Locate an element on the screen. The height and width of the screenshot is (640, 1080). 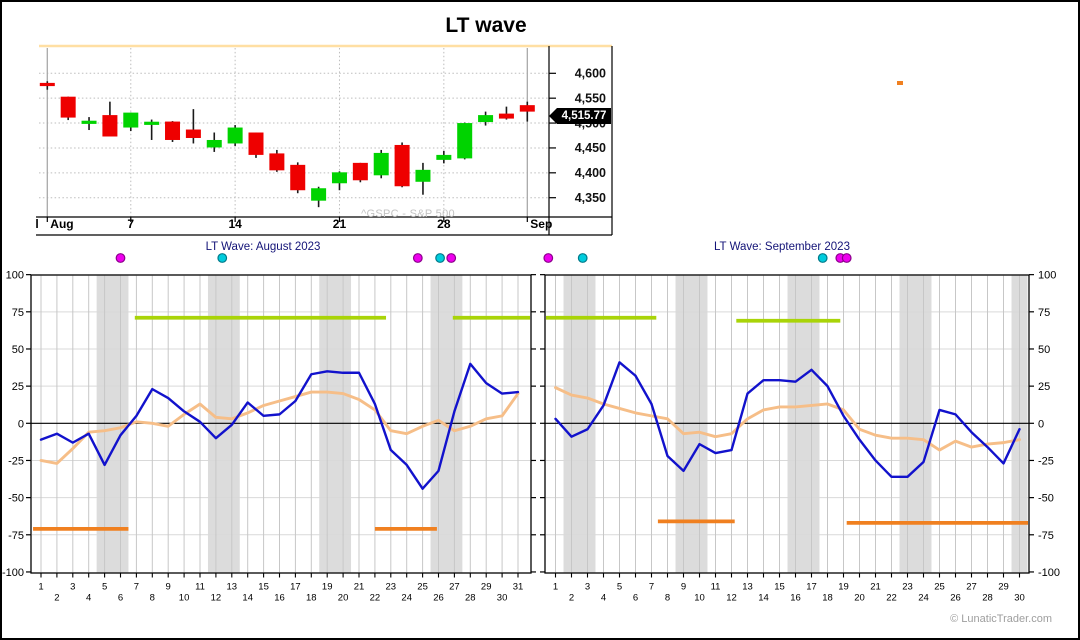
day-tick-label: 17 is located at coordinates (811, 587).